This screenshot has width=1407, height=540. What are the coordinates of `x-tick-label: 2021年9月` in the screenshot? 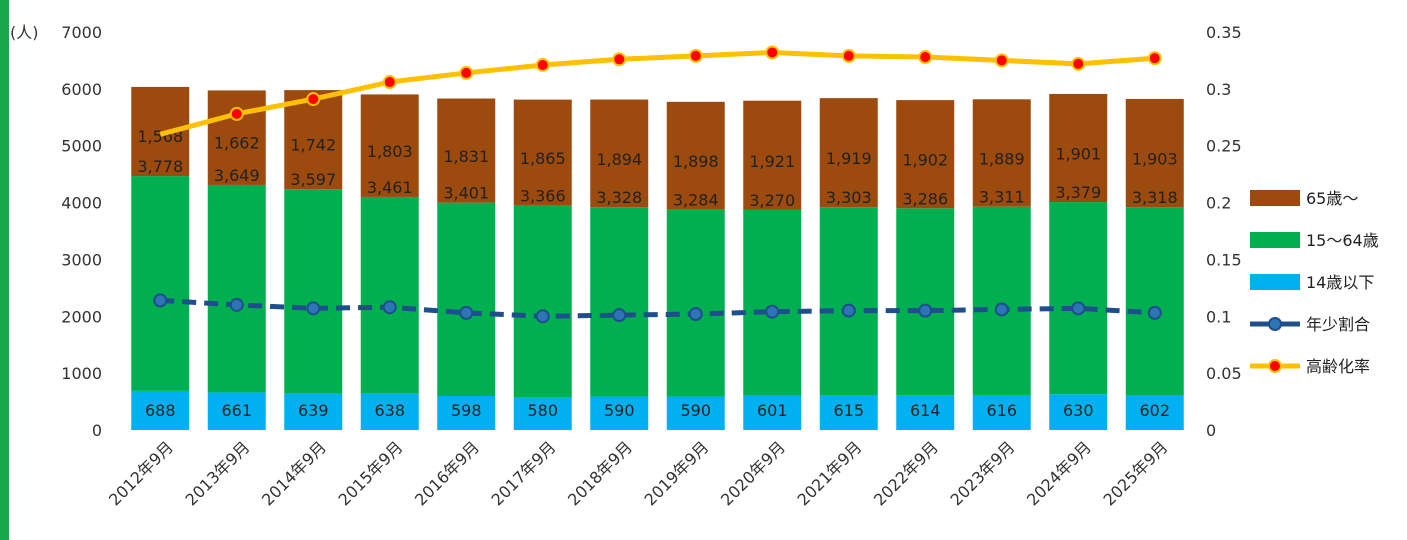 It's located at (830, 473).